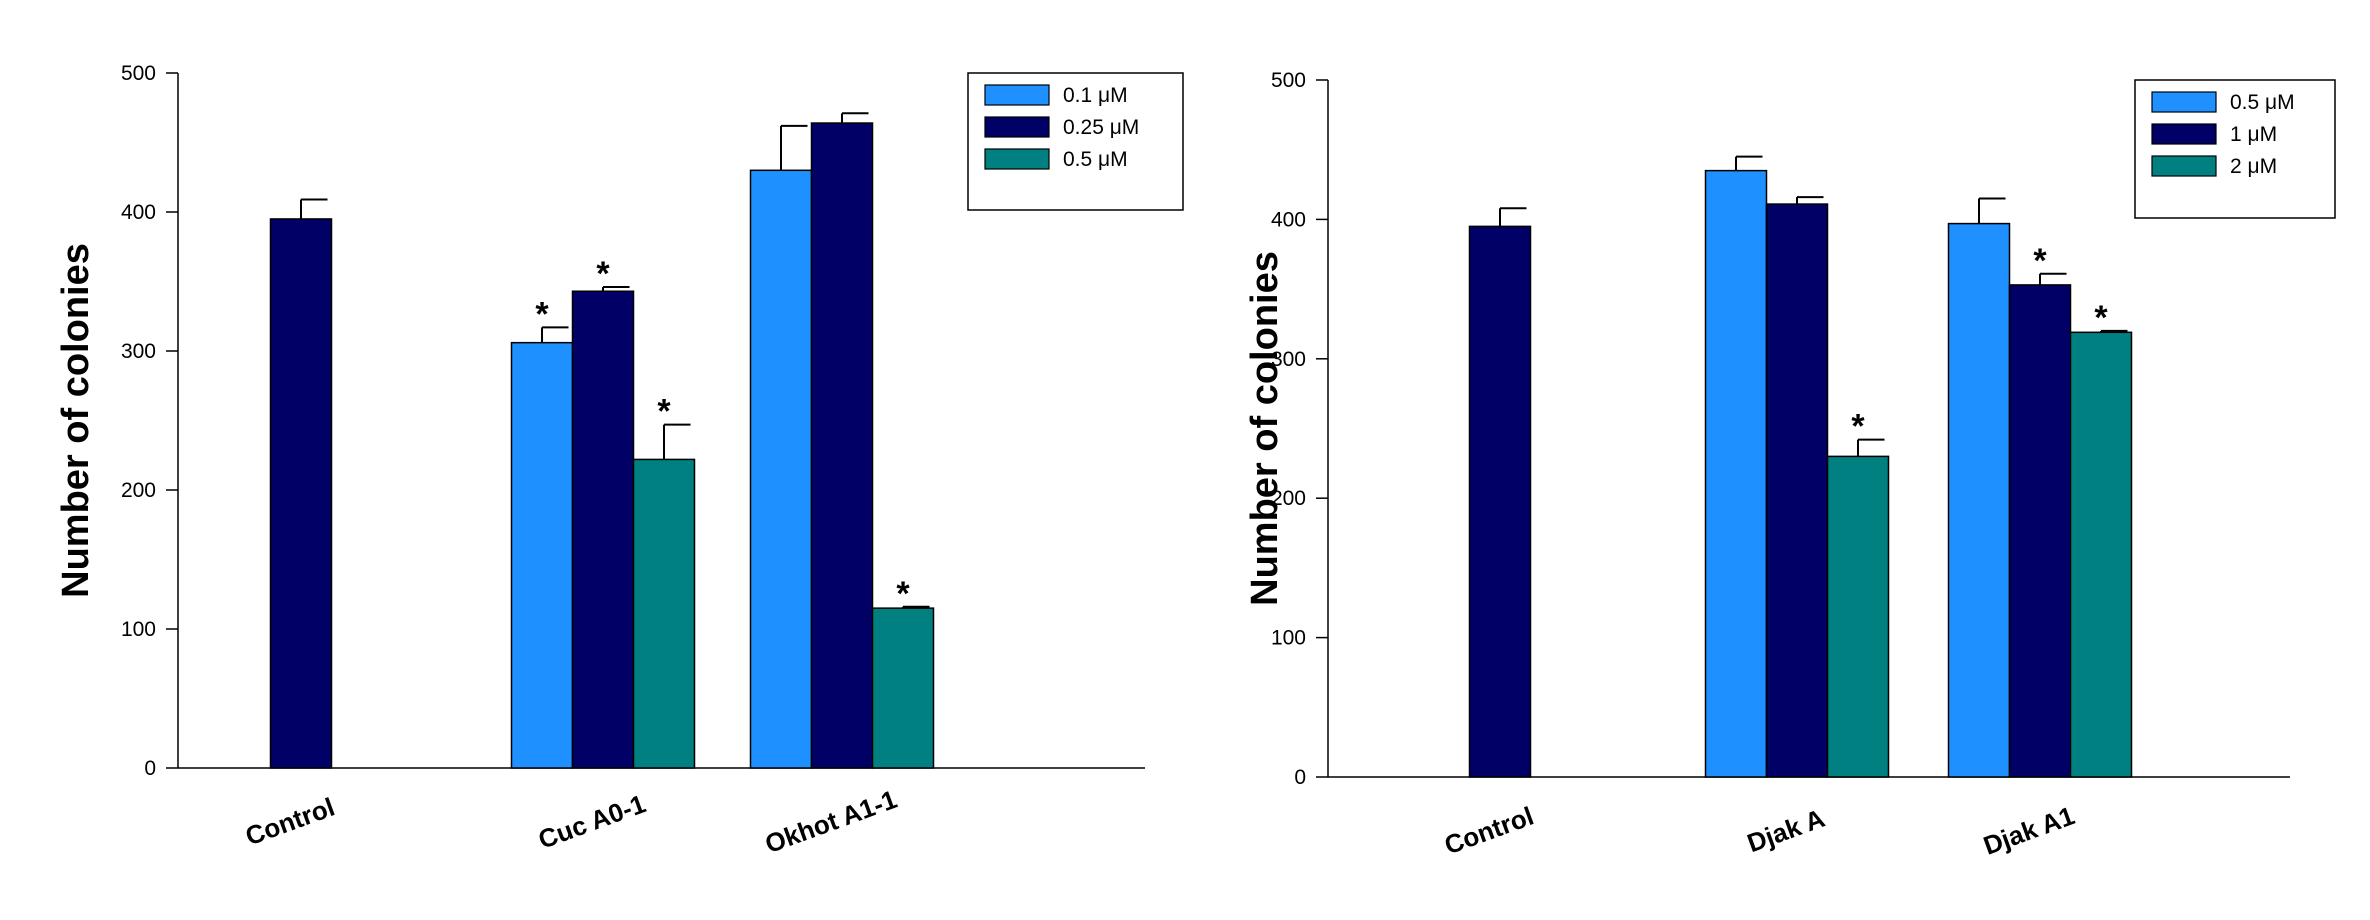 Image resolution: width=2370 pixels, height=920 pixels. Describe the element at coordinates (1075, 141) in the screenshot. I see `legend-box` at that location.